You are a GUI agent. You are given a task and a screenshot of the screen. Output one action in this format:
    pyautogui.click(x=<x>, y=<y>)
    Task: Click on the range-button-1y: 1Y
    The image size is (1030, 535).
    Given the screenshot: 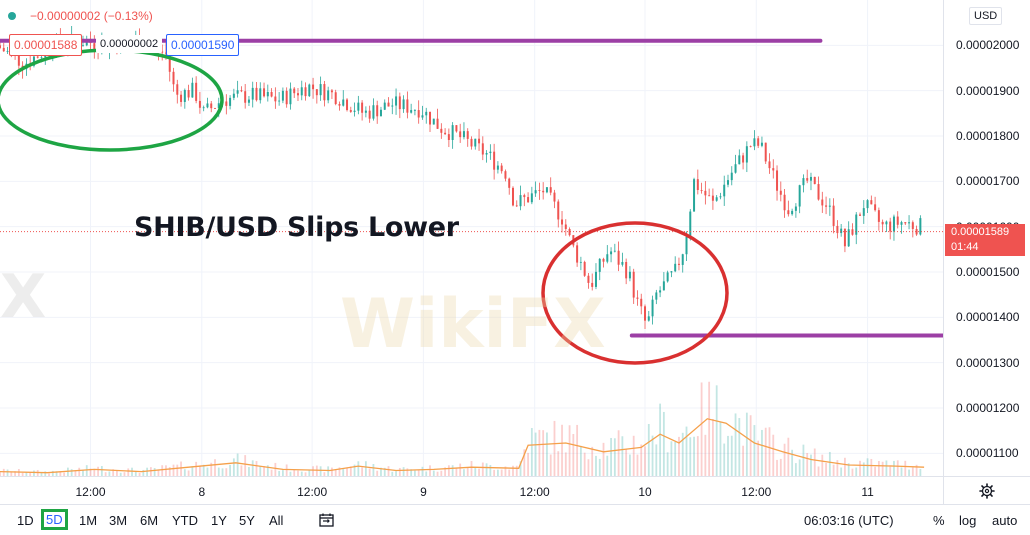 What is the action you would take?
    pyautogui.click(x=219, y=520)
    